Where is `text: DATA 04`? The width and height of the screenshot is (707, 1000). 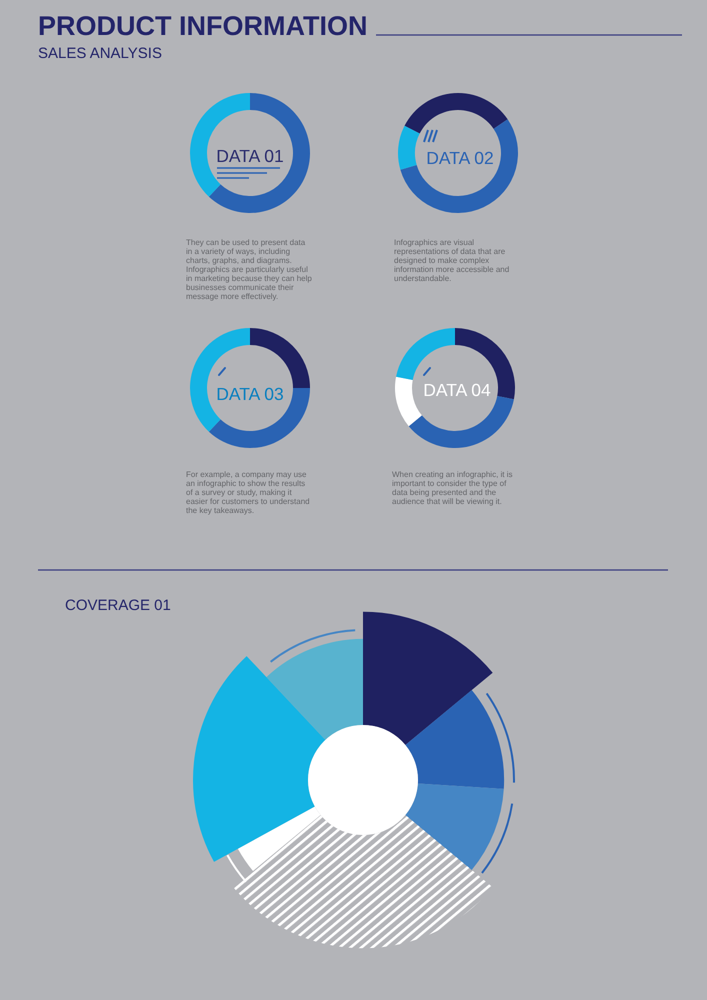 text: DATA 04 is located at coordinates (457, 390).